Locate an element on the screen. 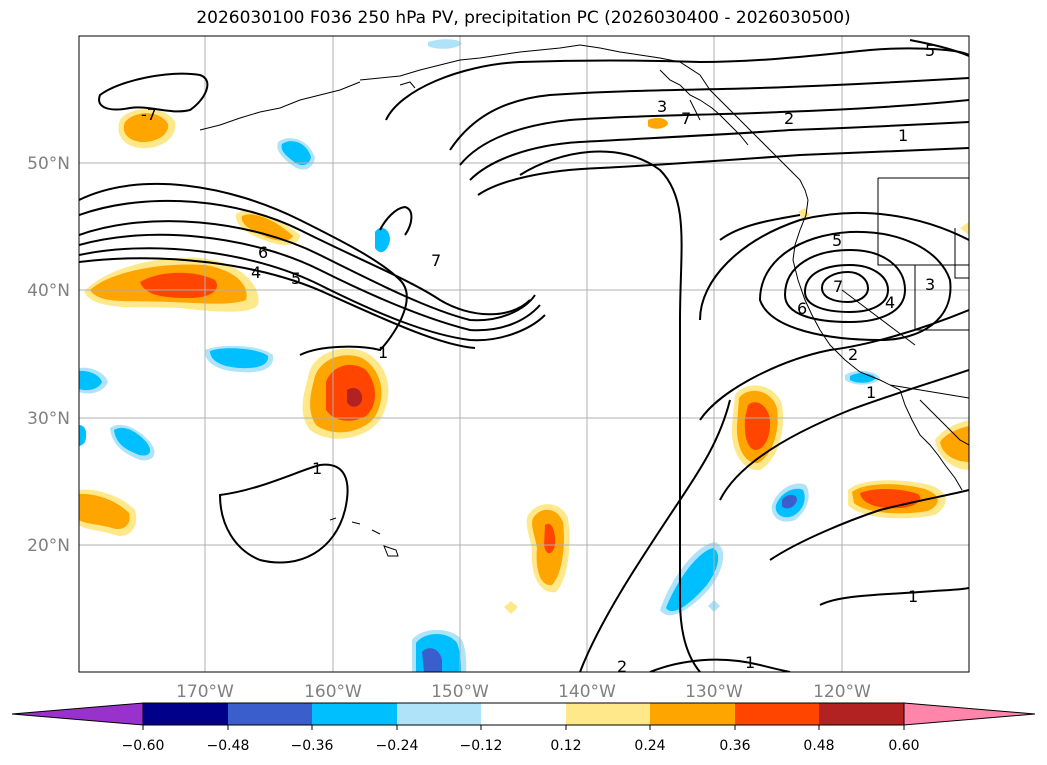  precip-blob-18n-144w-core is located at coordinates (550, 538).